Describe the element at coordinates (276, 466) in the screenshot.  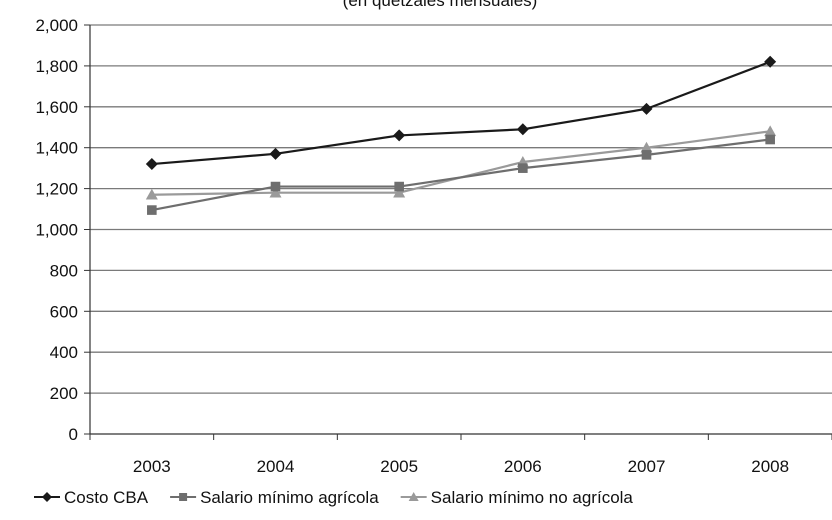
I see `x-tick-label: 2004` at that location.